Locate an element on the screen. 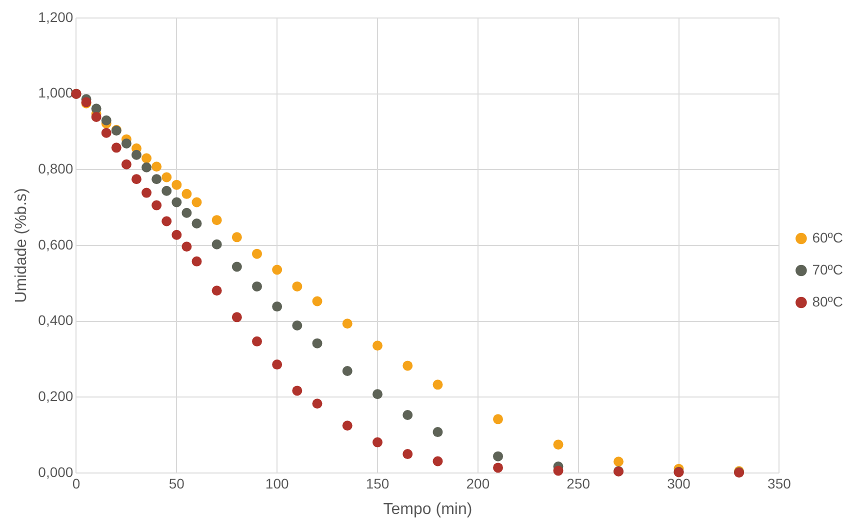  x-tick-label: 350 is located at coordinates (780, 483).